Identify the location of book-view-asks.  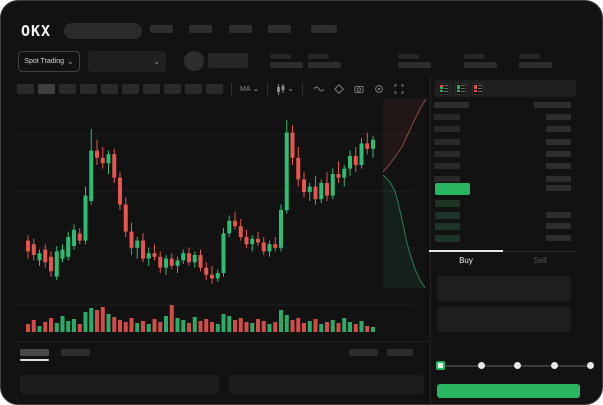
(478, 88).